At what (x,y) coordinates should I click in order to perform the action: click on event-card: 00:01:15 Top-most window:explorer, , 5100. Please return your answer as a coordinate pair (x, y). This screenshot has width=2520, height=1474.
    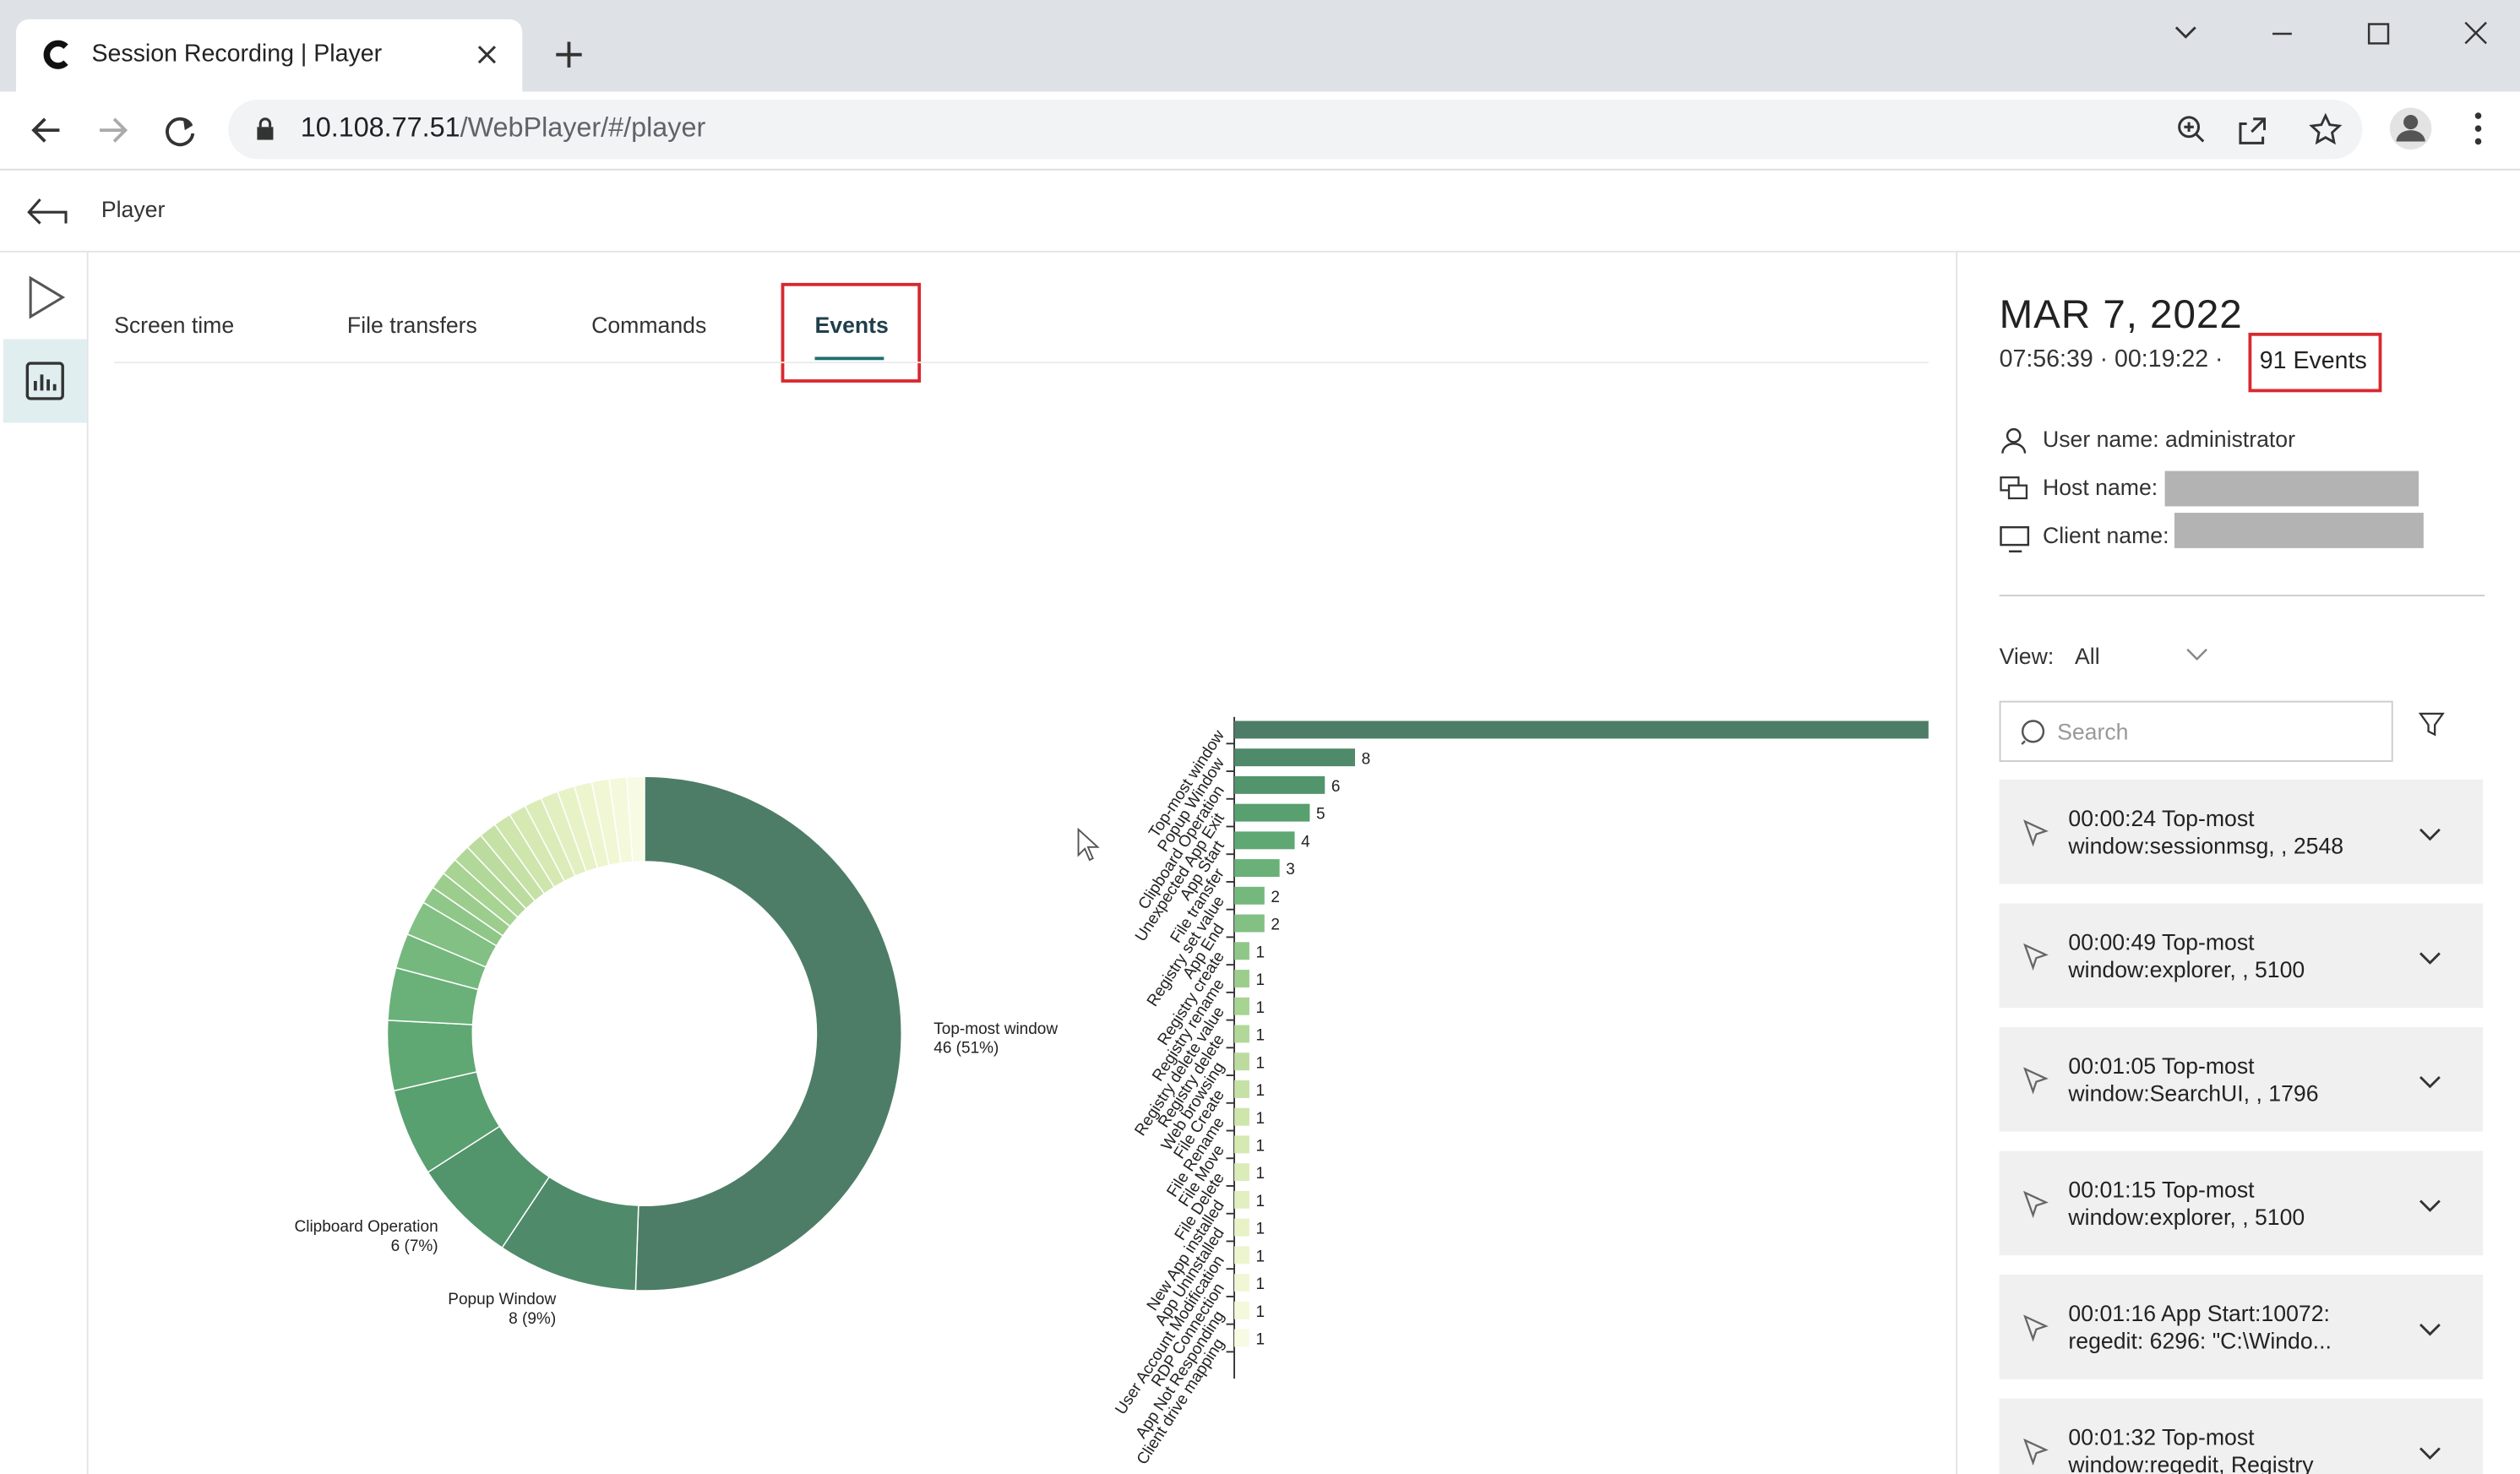
    Looking at the image, I should click on (2241, 1203).